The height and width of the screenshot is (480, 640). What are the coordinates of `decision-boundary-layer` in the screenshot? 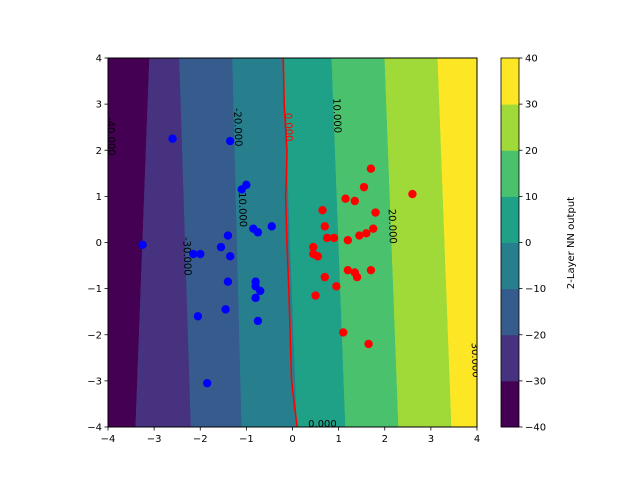 It's located at (290, 242).